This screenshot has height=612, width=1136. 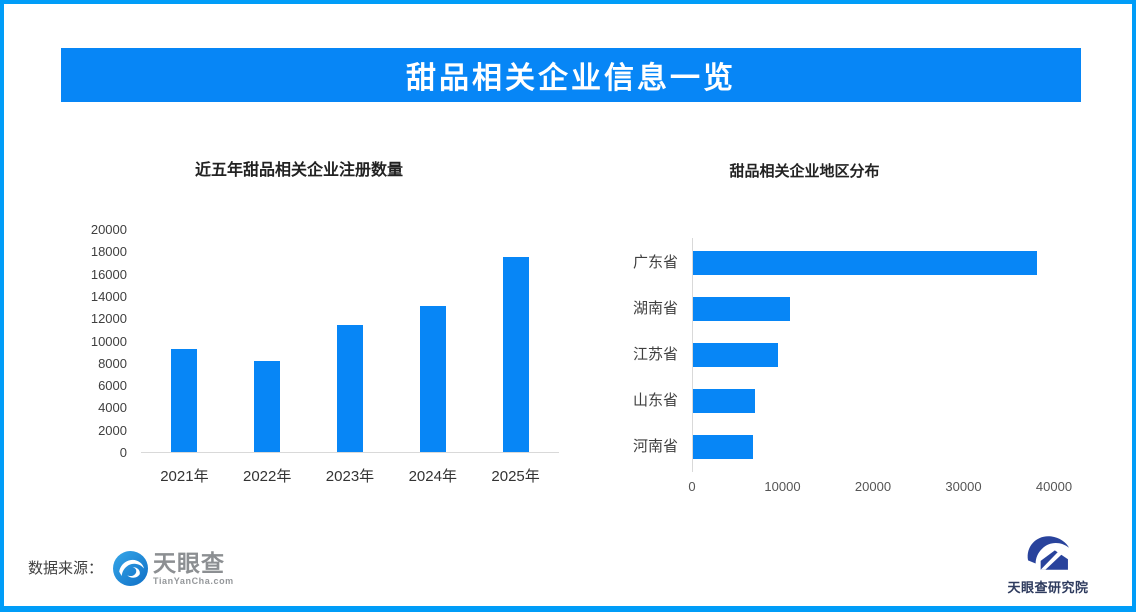 What do you see at coordinates (123, 452) in the screenshot?
I see `y-axis-tick-label: 0` at bounding box center [123, 452].